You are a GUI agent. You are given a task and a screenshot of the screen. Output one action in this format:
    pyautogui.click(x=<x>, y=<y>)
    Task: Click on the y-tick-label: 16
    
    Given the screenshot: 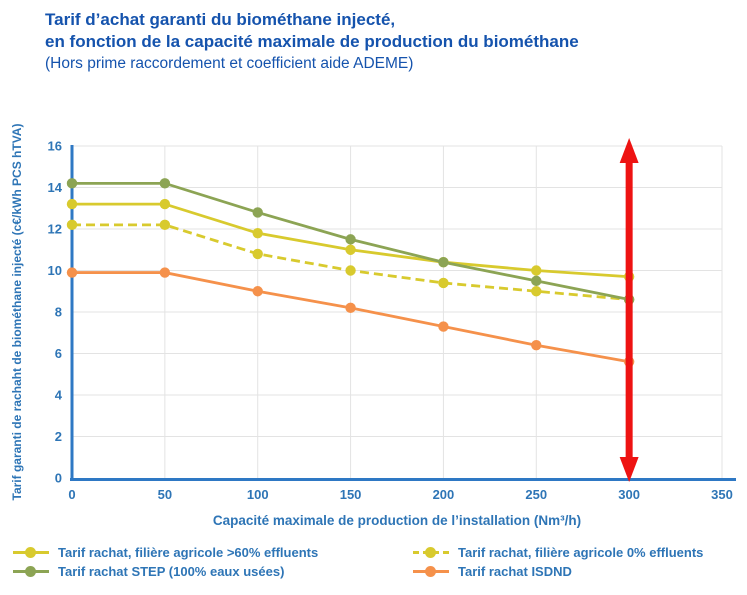 What is the action you would take?
    pyautogui.click(x=55, y=146)
    